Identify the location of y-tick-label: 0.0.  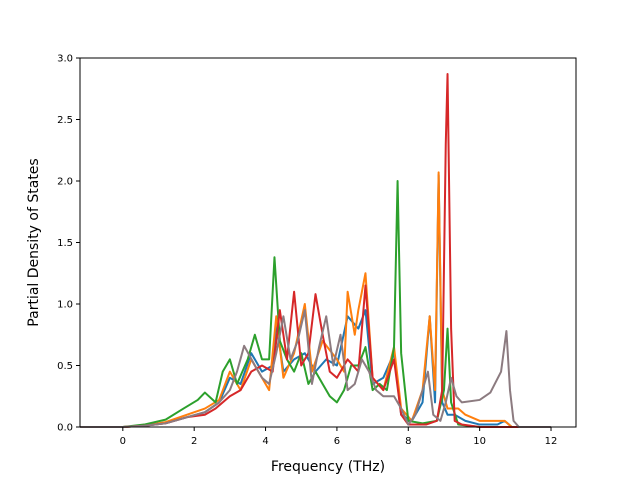
(65, 428).